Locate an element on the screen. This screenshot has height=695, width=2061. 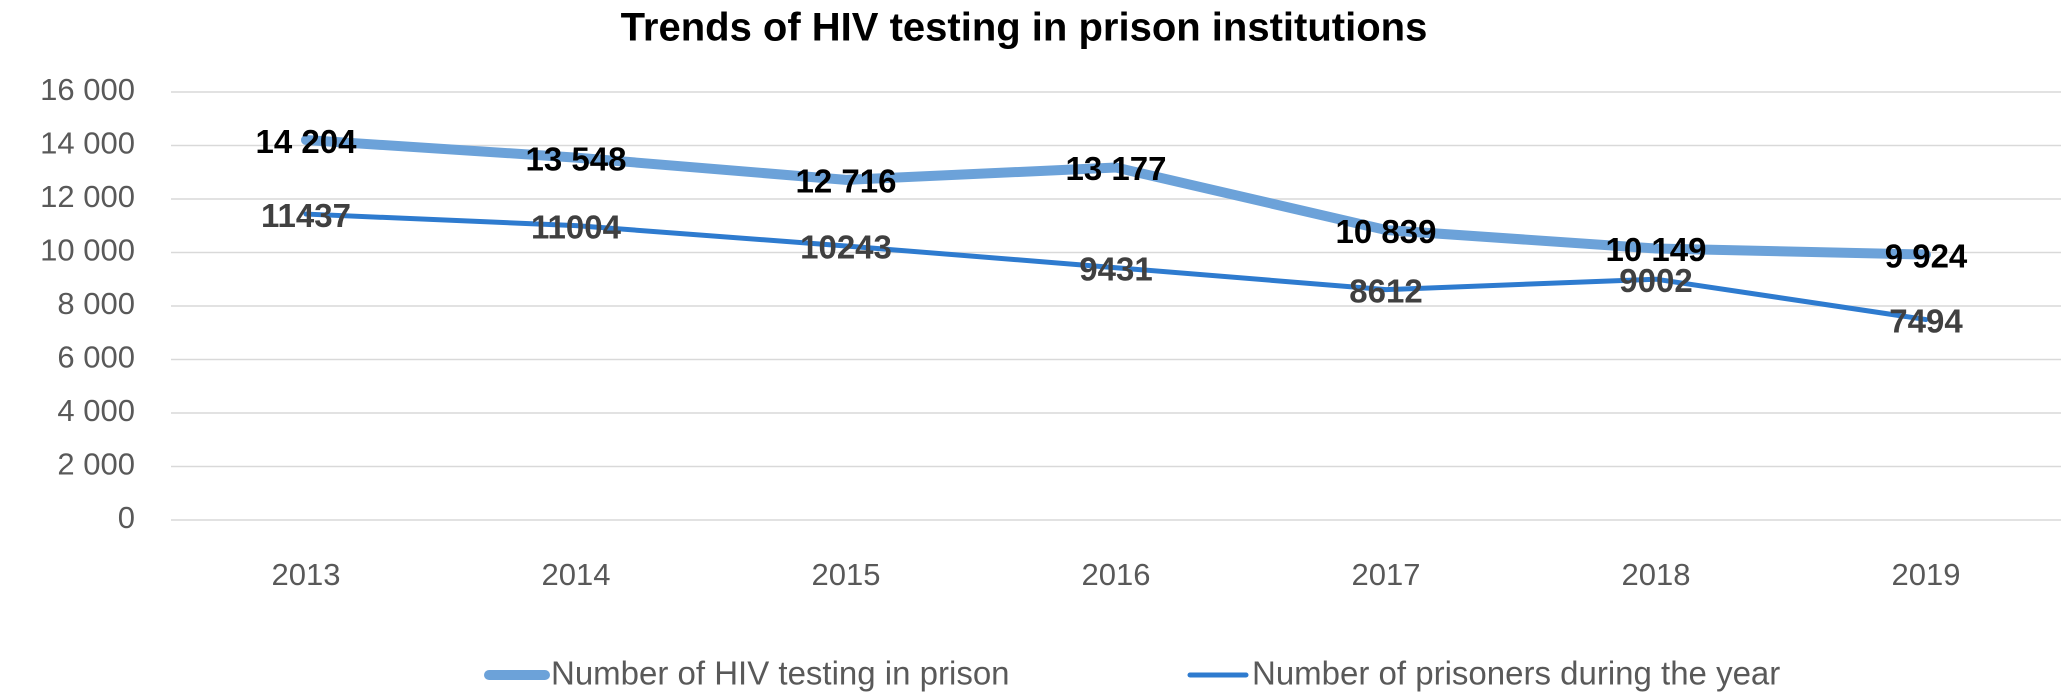
x-tick-label: 2016 is located at coordinates (1116, 574).